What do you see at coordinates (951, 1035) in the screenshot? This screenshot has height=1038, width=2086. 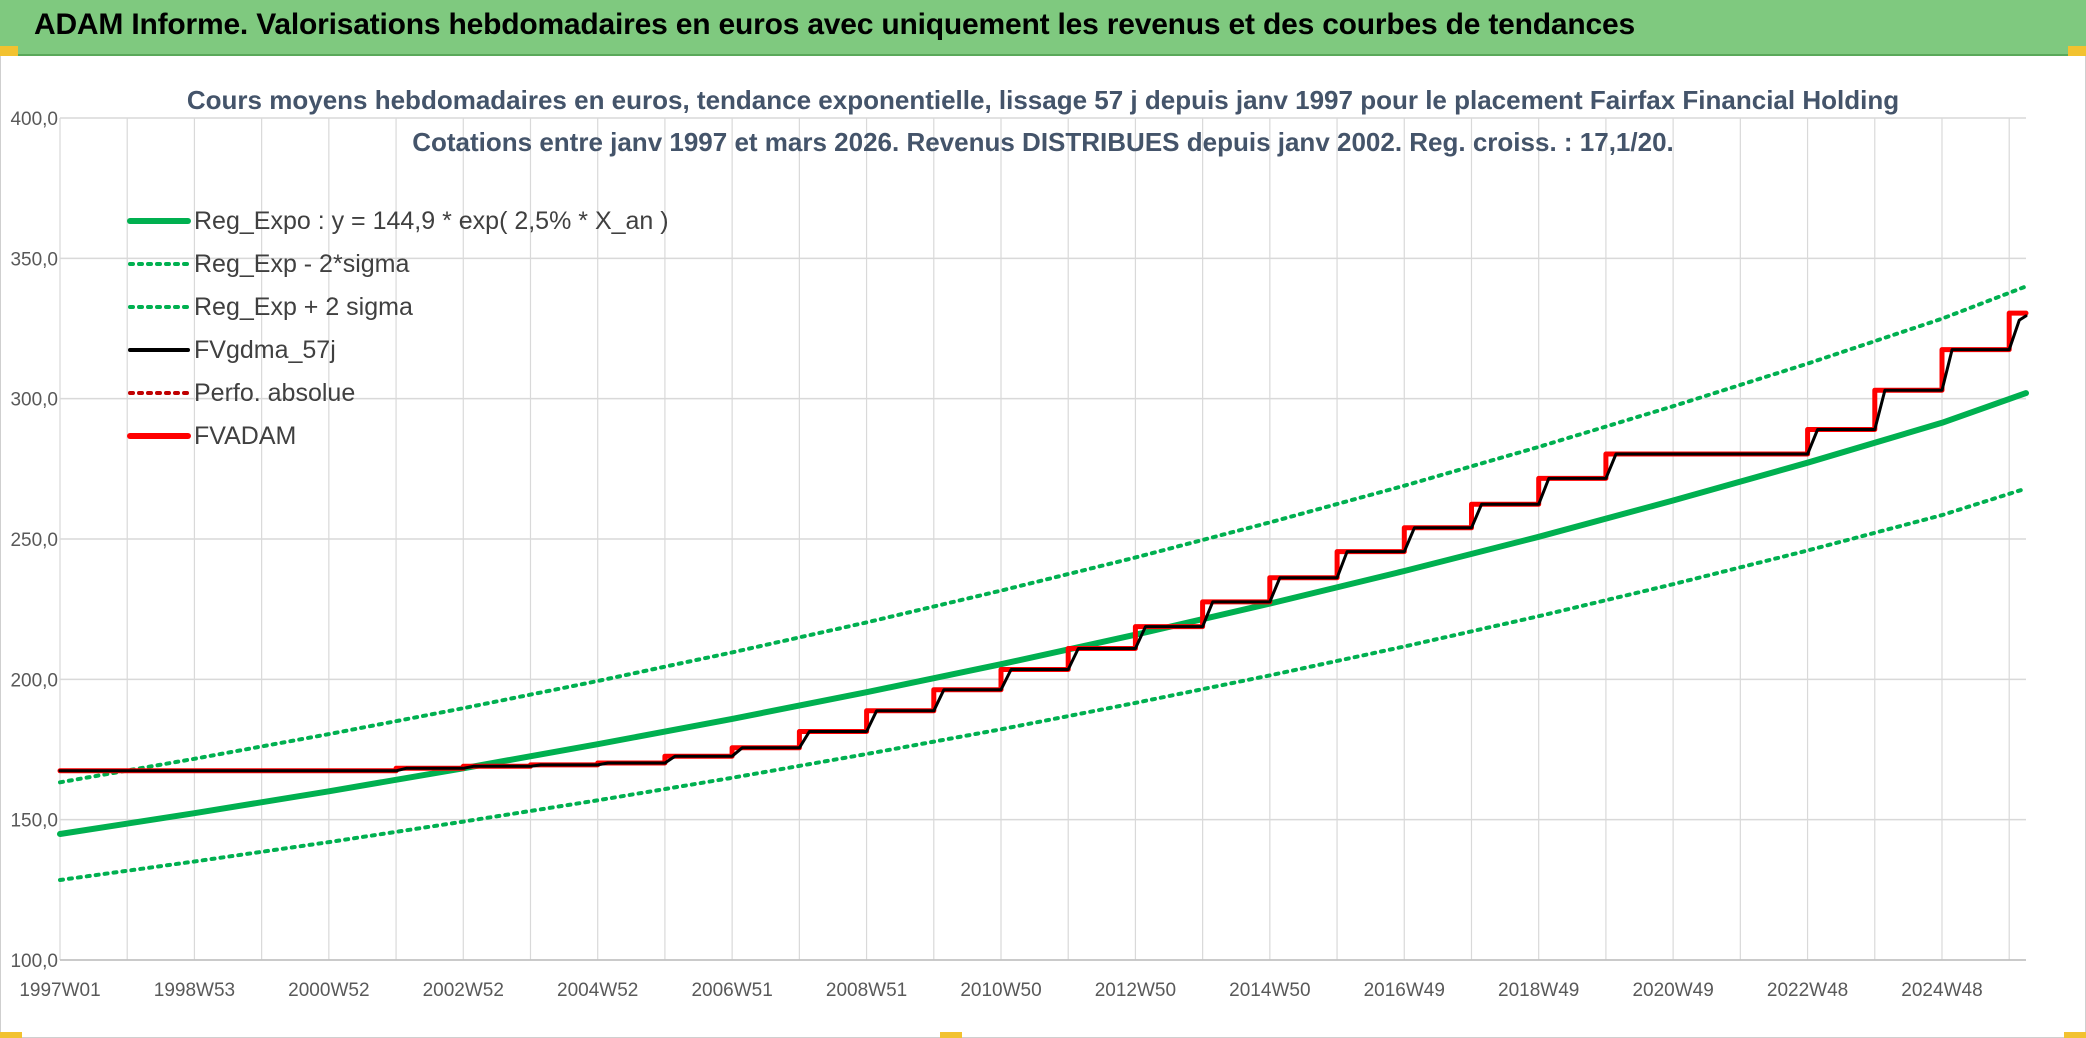 I see `bottom-corner-mid` at bounding box center [951, 1035].